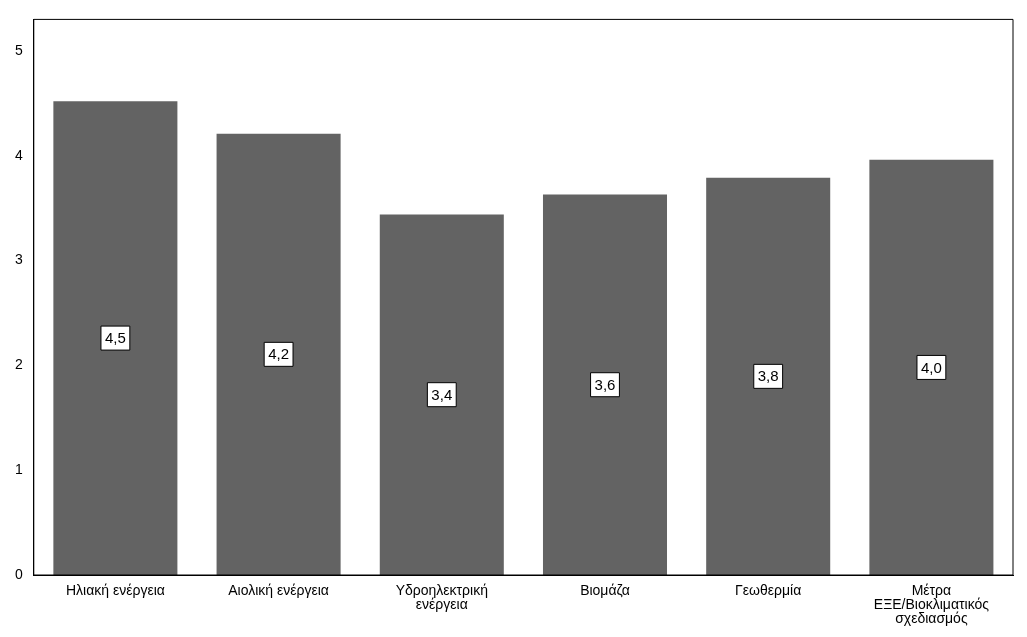 This screenshot has width=1027, height=637. What do you see at coordinates (18, 259) in the screenshot?
I see `y-tick-label: 3` at bounding box center [18, 259].